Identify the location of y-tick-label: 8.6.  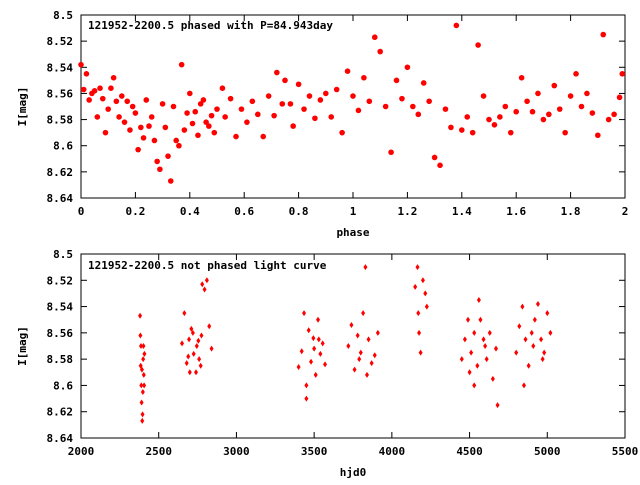
(63, 146).